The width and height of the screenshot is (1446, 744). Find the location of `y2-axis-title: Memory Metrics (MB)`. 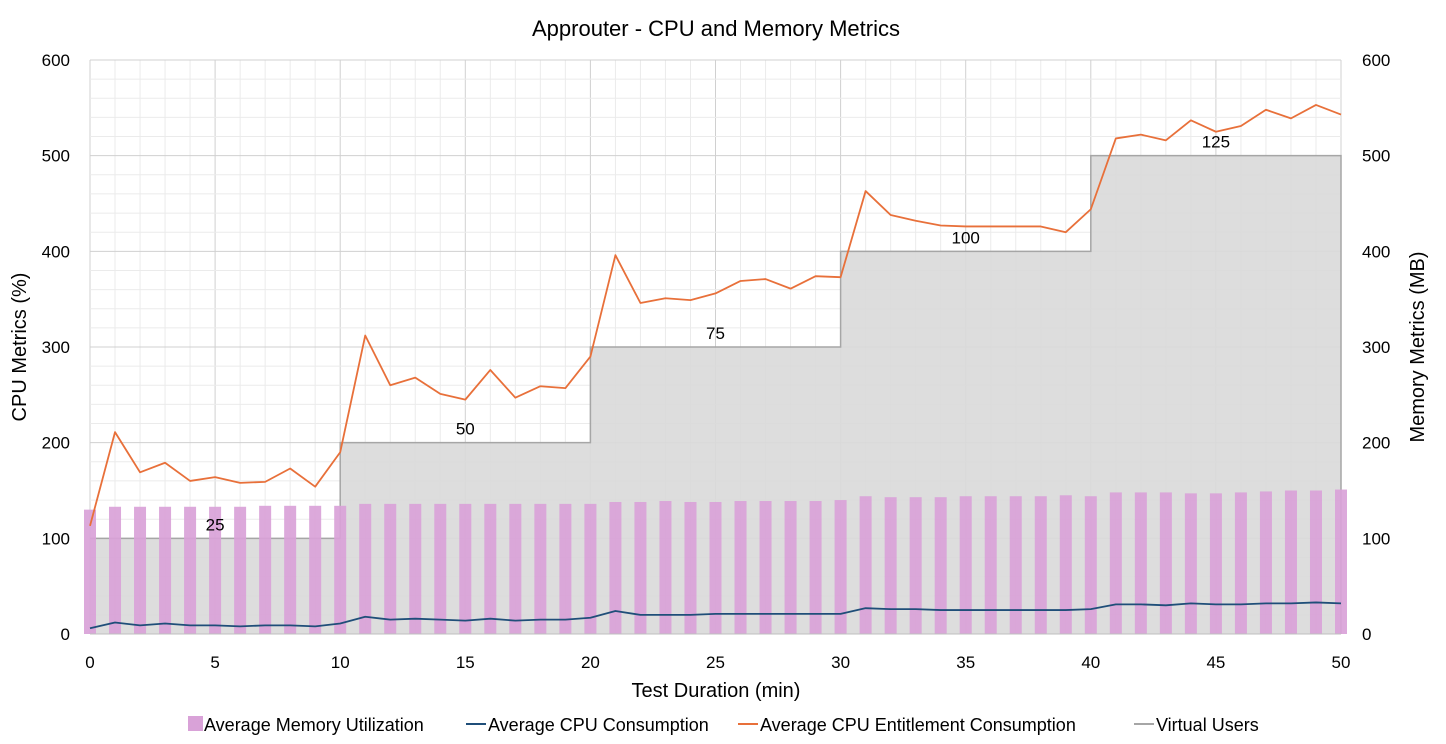

y2-axis-title: Memory Metrics (MB) is located at coordinates (1418, 346).